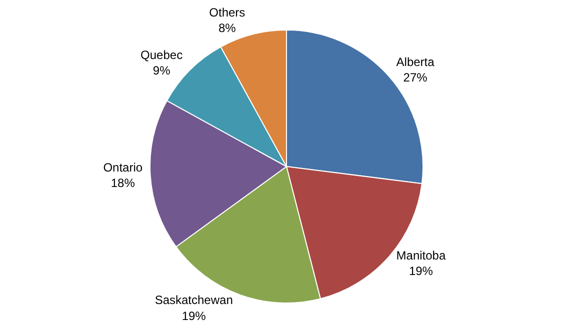  Describe the element at coordinates (161, 70) in the screenshot. I see `data-label: 9%` at that location.